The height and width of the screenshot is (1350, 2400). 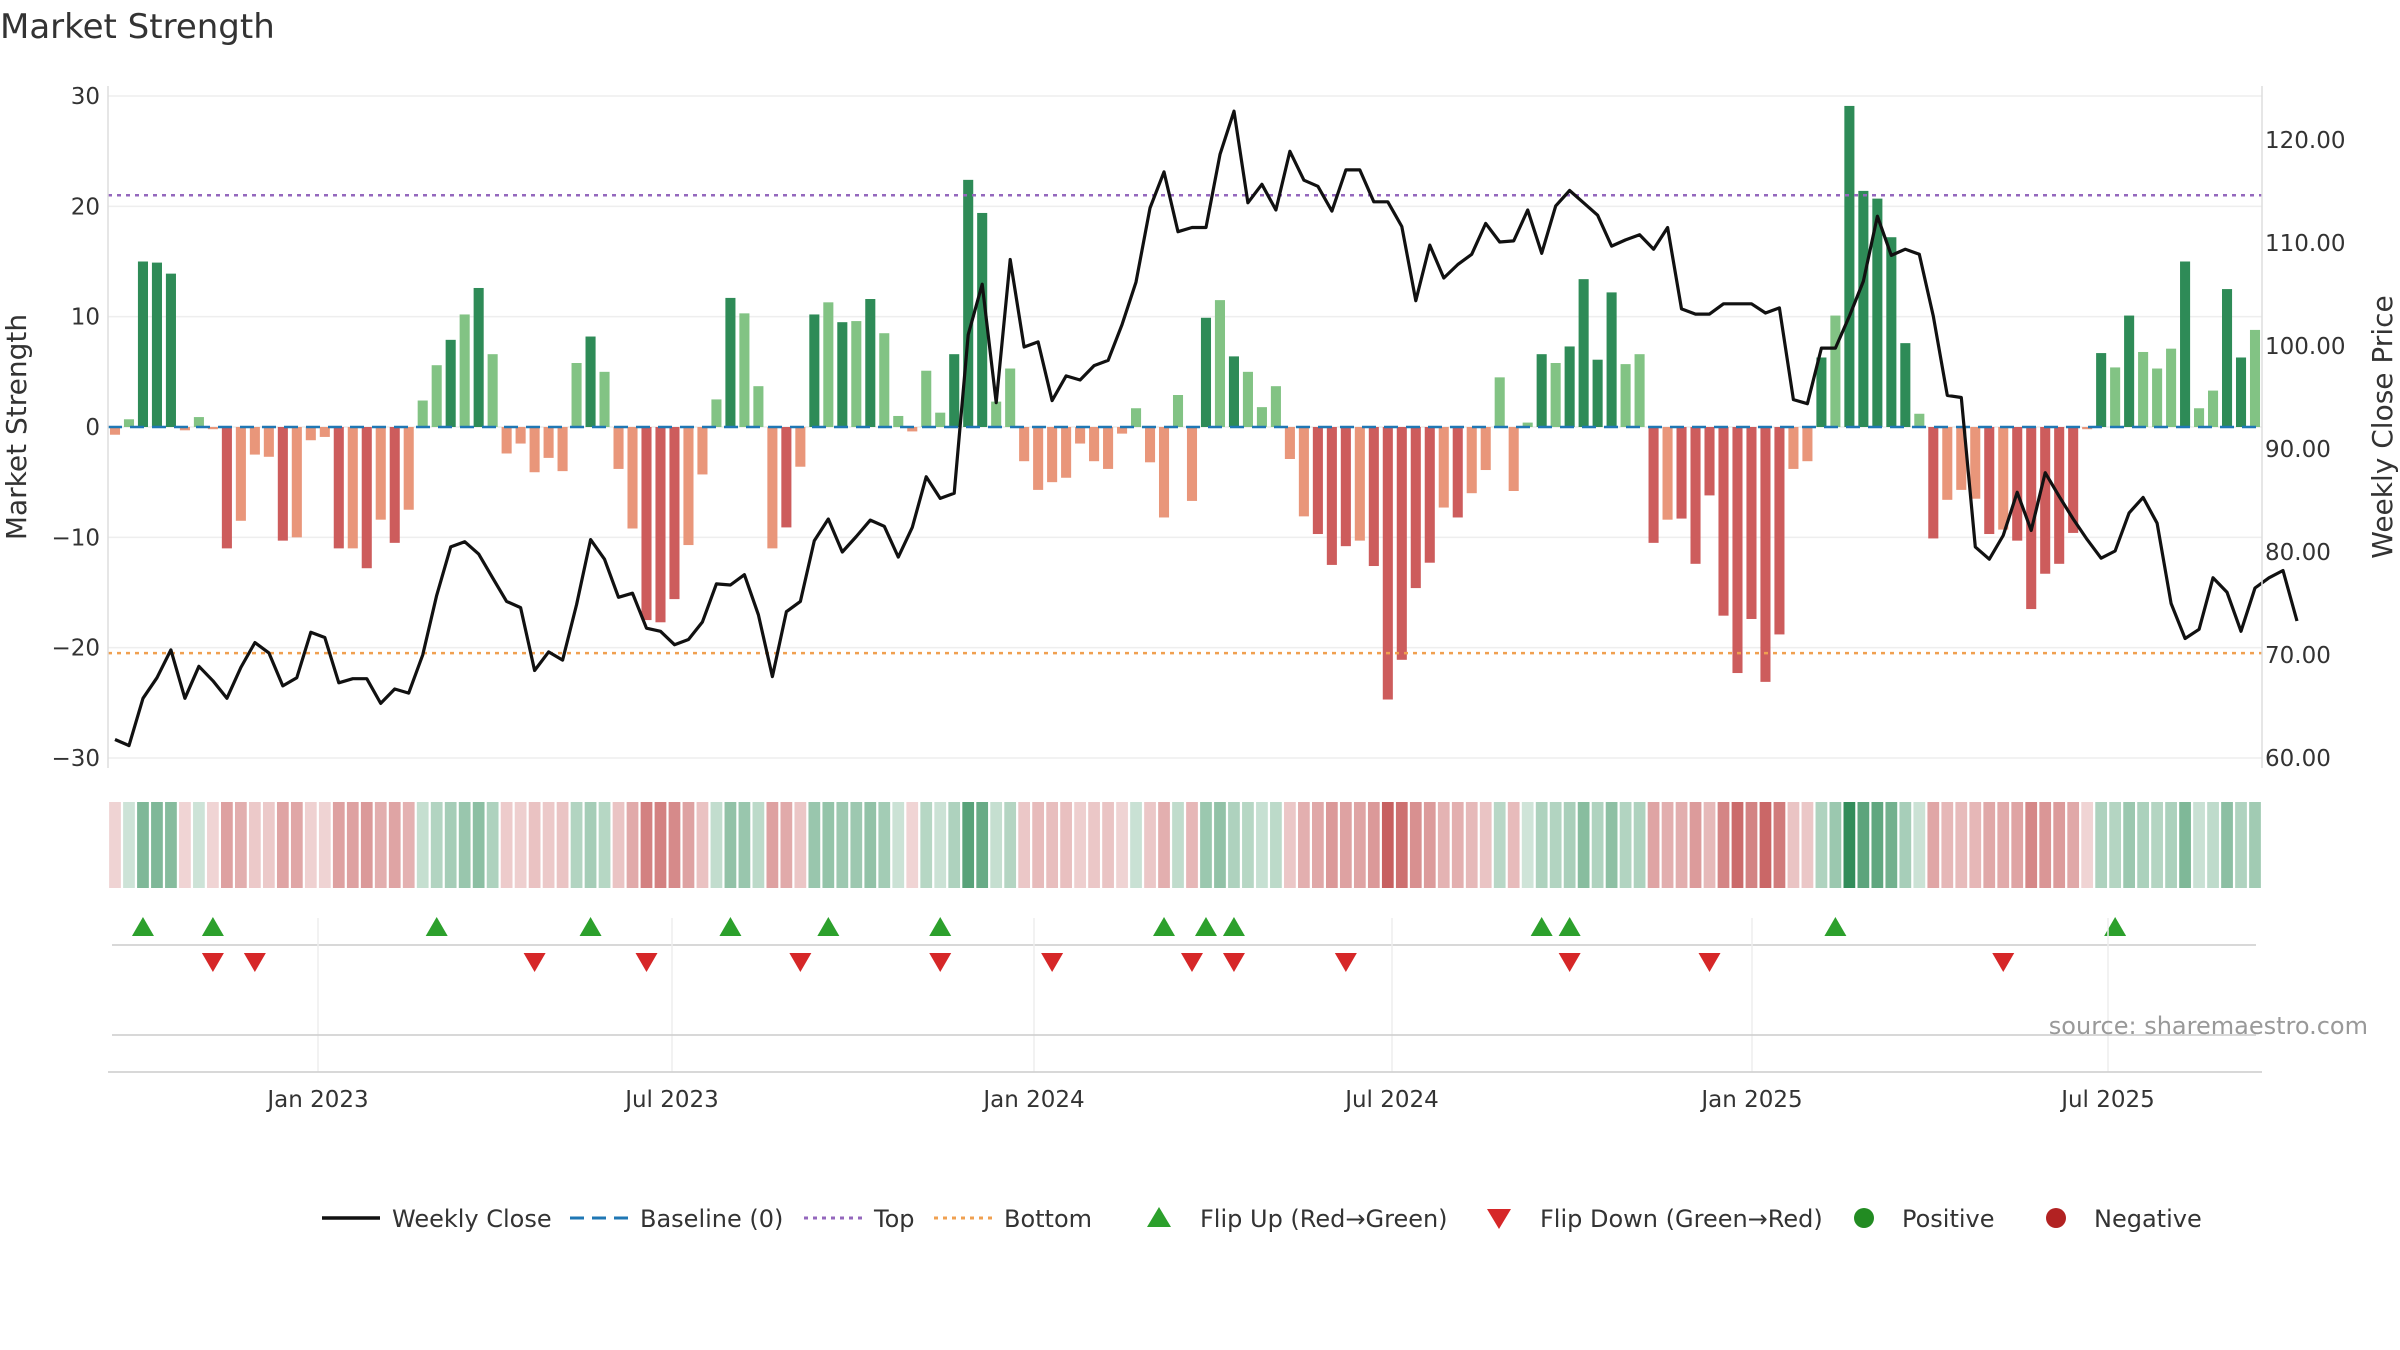 I want to click on y2-tick-label: 90.00, so click(x=2298, y=450).